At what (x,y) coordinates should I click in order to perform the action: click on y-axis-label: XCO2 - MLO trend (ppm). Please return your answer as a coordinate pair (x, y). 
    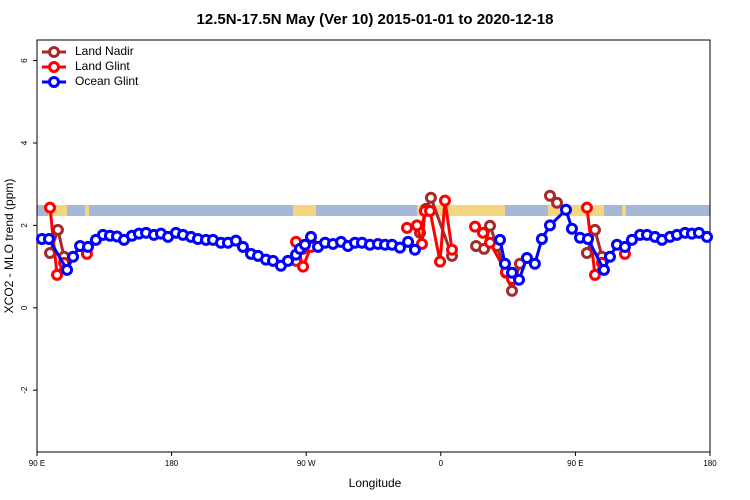
    Looking at the image, I should click on (9, 246).